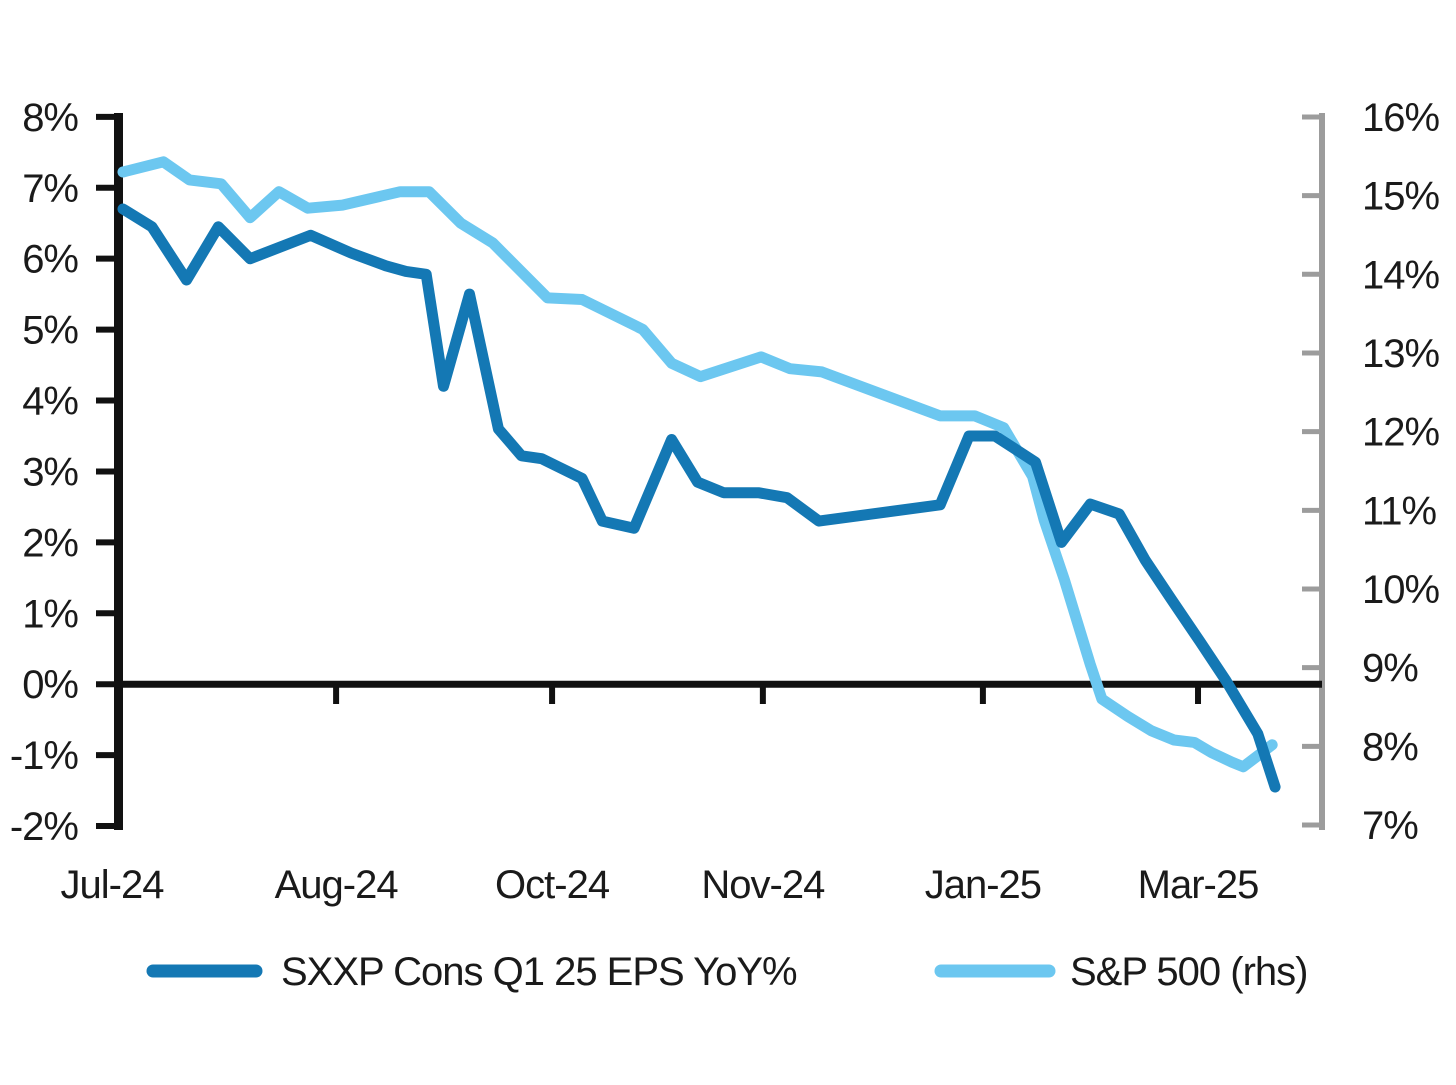  I want to click on x-axis-tick-label: Aug-24, so click(337, 885).